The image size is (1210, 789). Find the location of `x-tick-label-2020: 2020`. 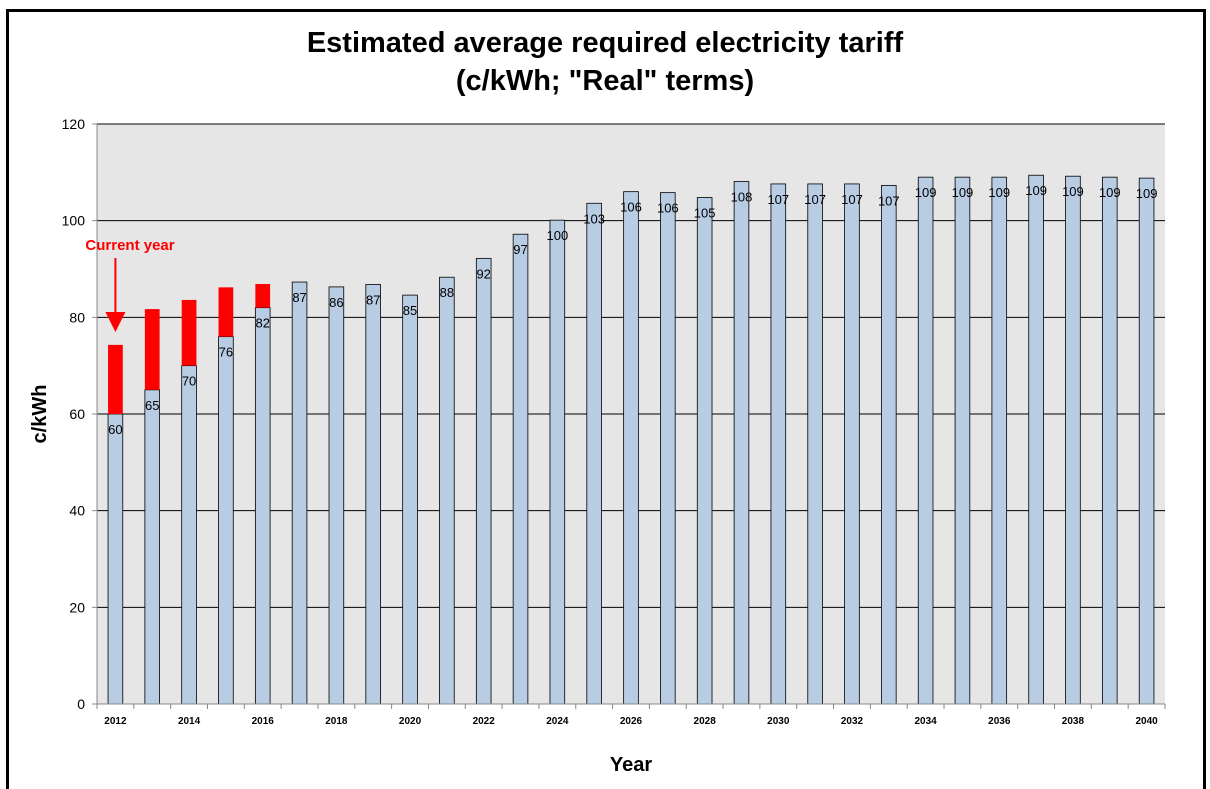

x-tick-label-2020: 2020 is located at coordinates (410, 721).